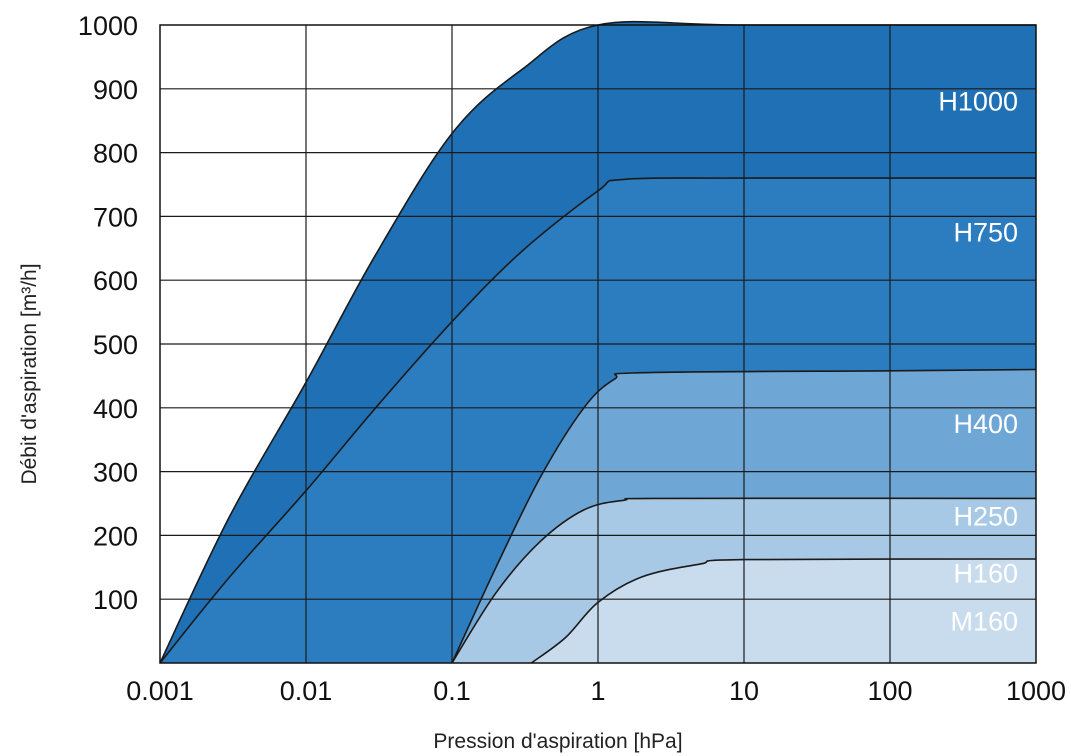  I want to click on series-label-h750: H750, so click(985, 232).